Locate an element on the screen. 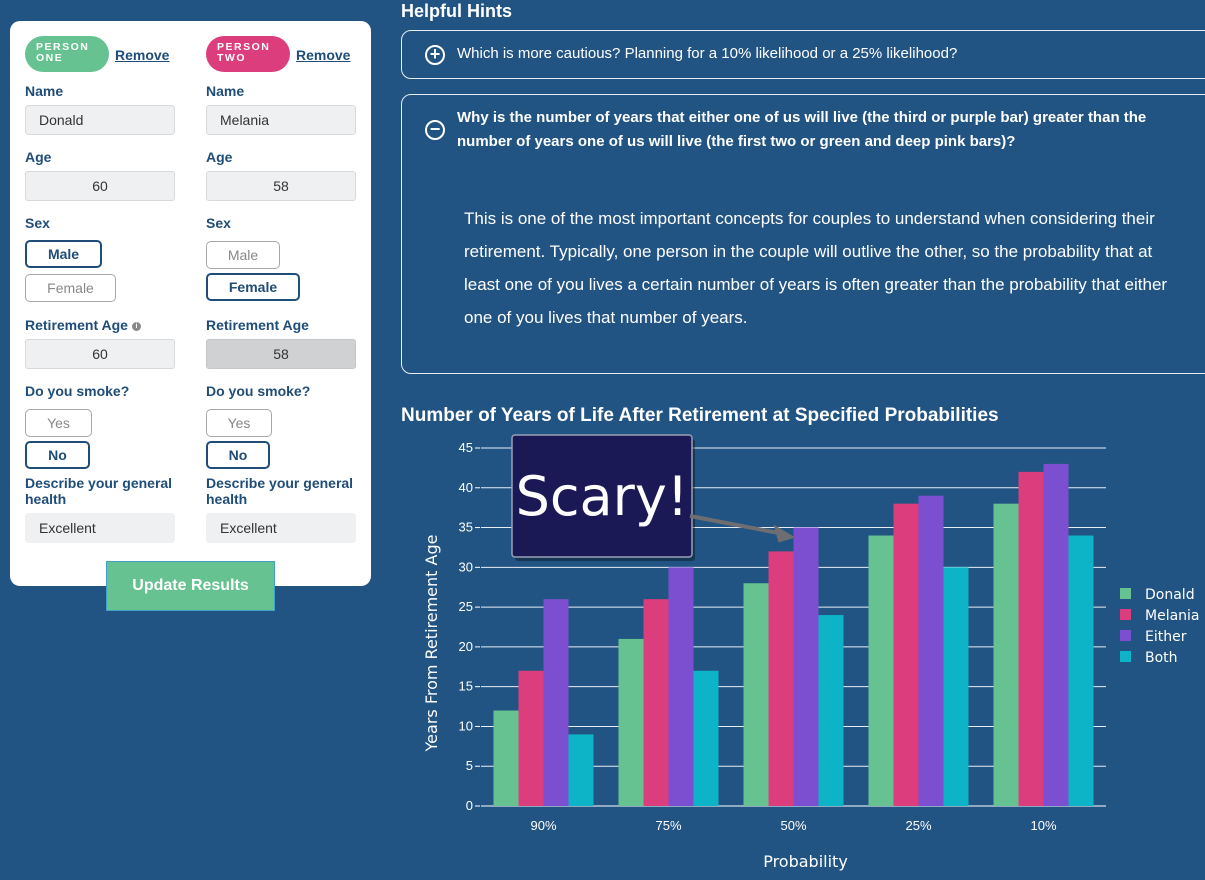 The image size is (1205, 880). update-results-button: Update Results is located at coordinates (190, 586).